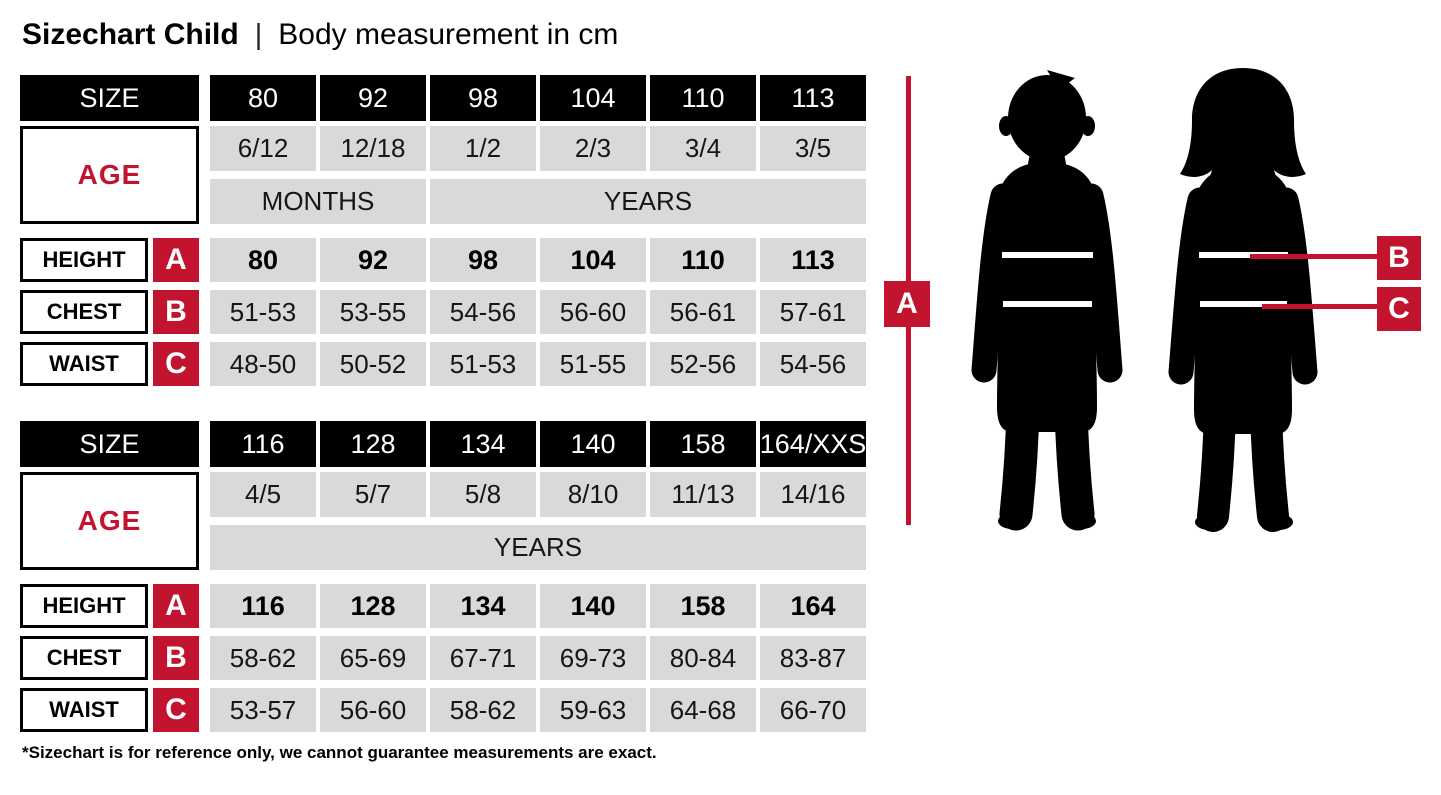 The height and width of the screenshot is (795, 1441). What do you see at coordinates (593, 260) in the screenshot?
I see `height-cell: 104` at bounding box center [593, 260].